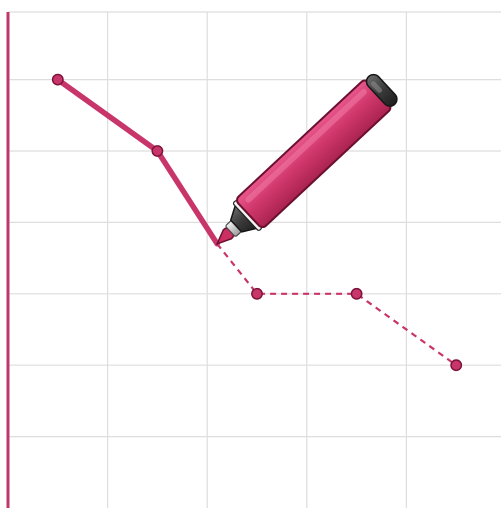 The height and width of the screenshot is (508, 501). I want to click on guide-line, so click(339, 307).